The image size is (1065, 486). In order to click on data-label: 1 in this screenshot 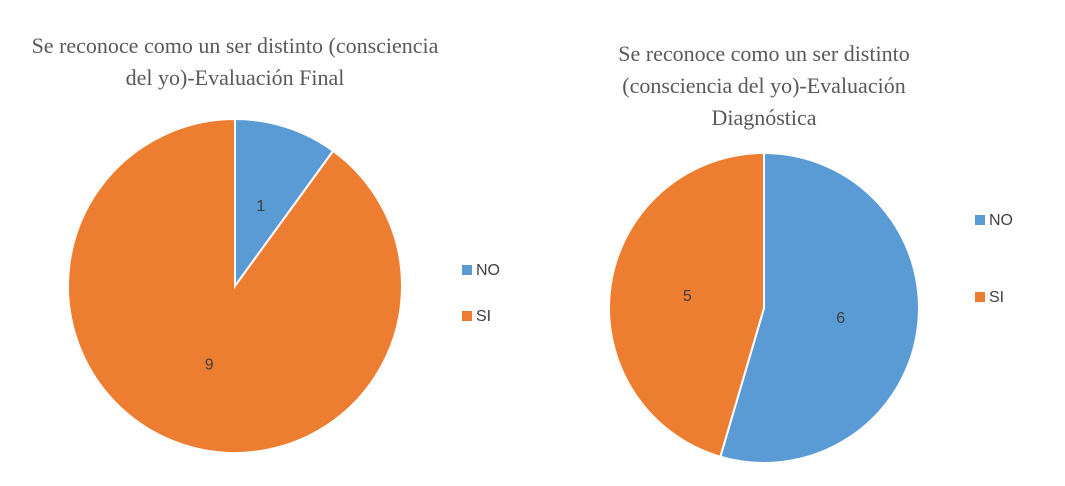, I will do `click(260, 206)`.